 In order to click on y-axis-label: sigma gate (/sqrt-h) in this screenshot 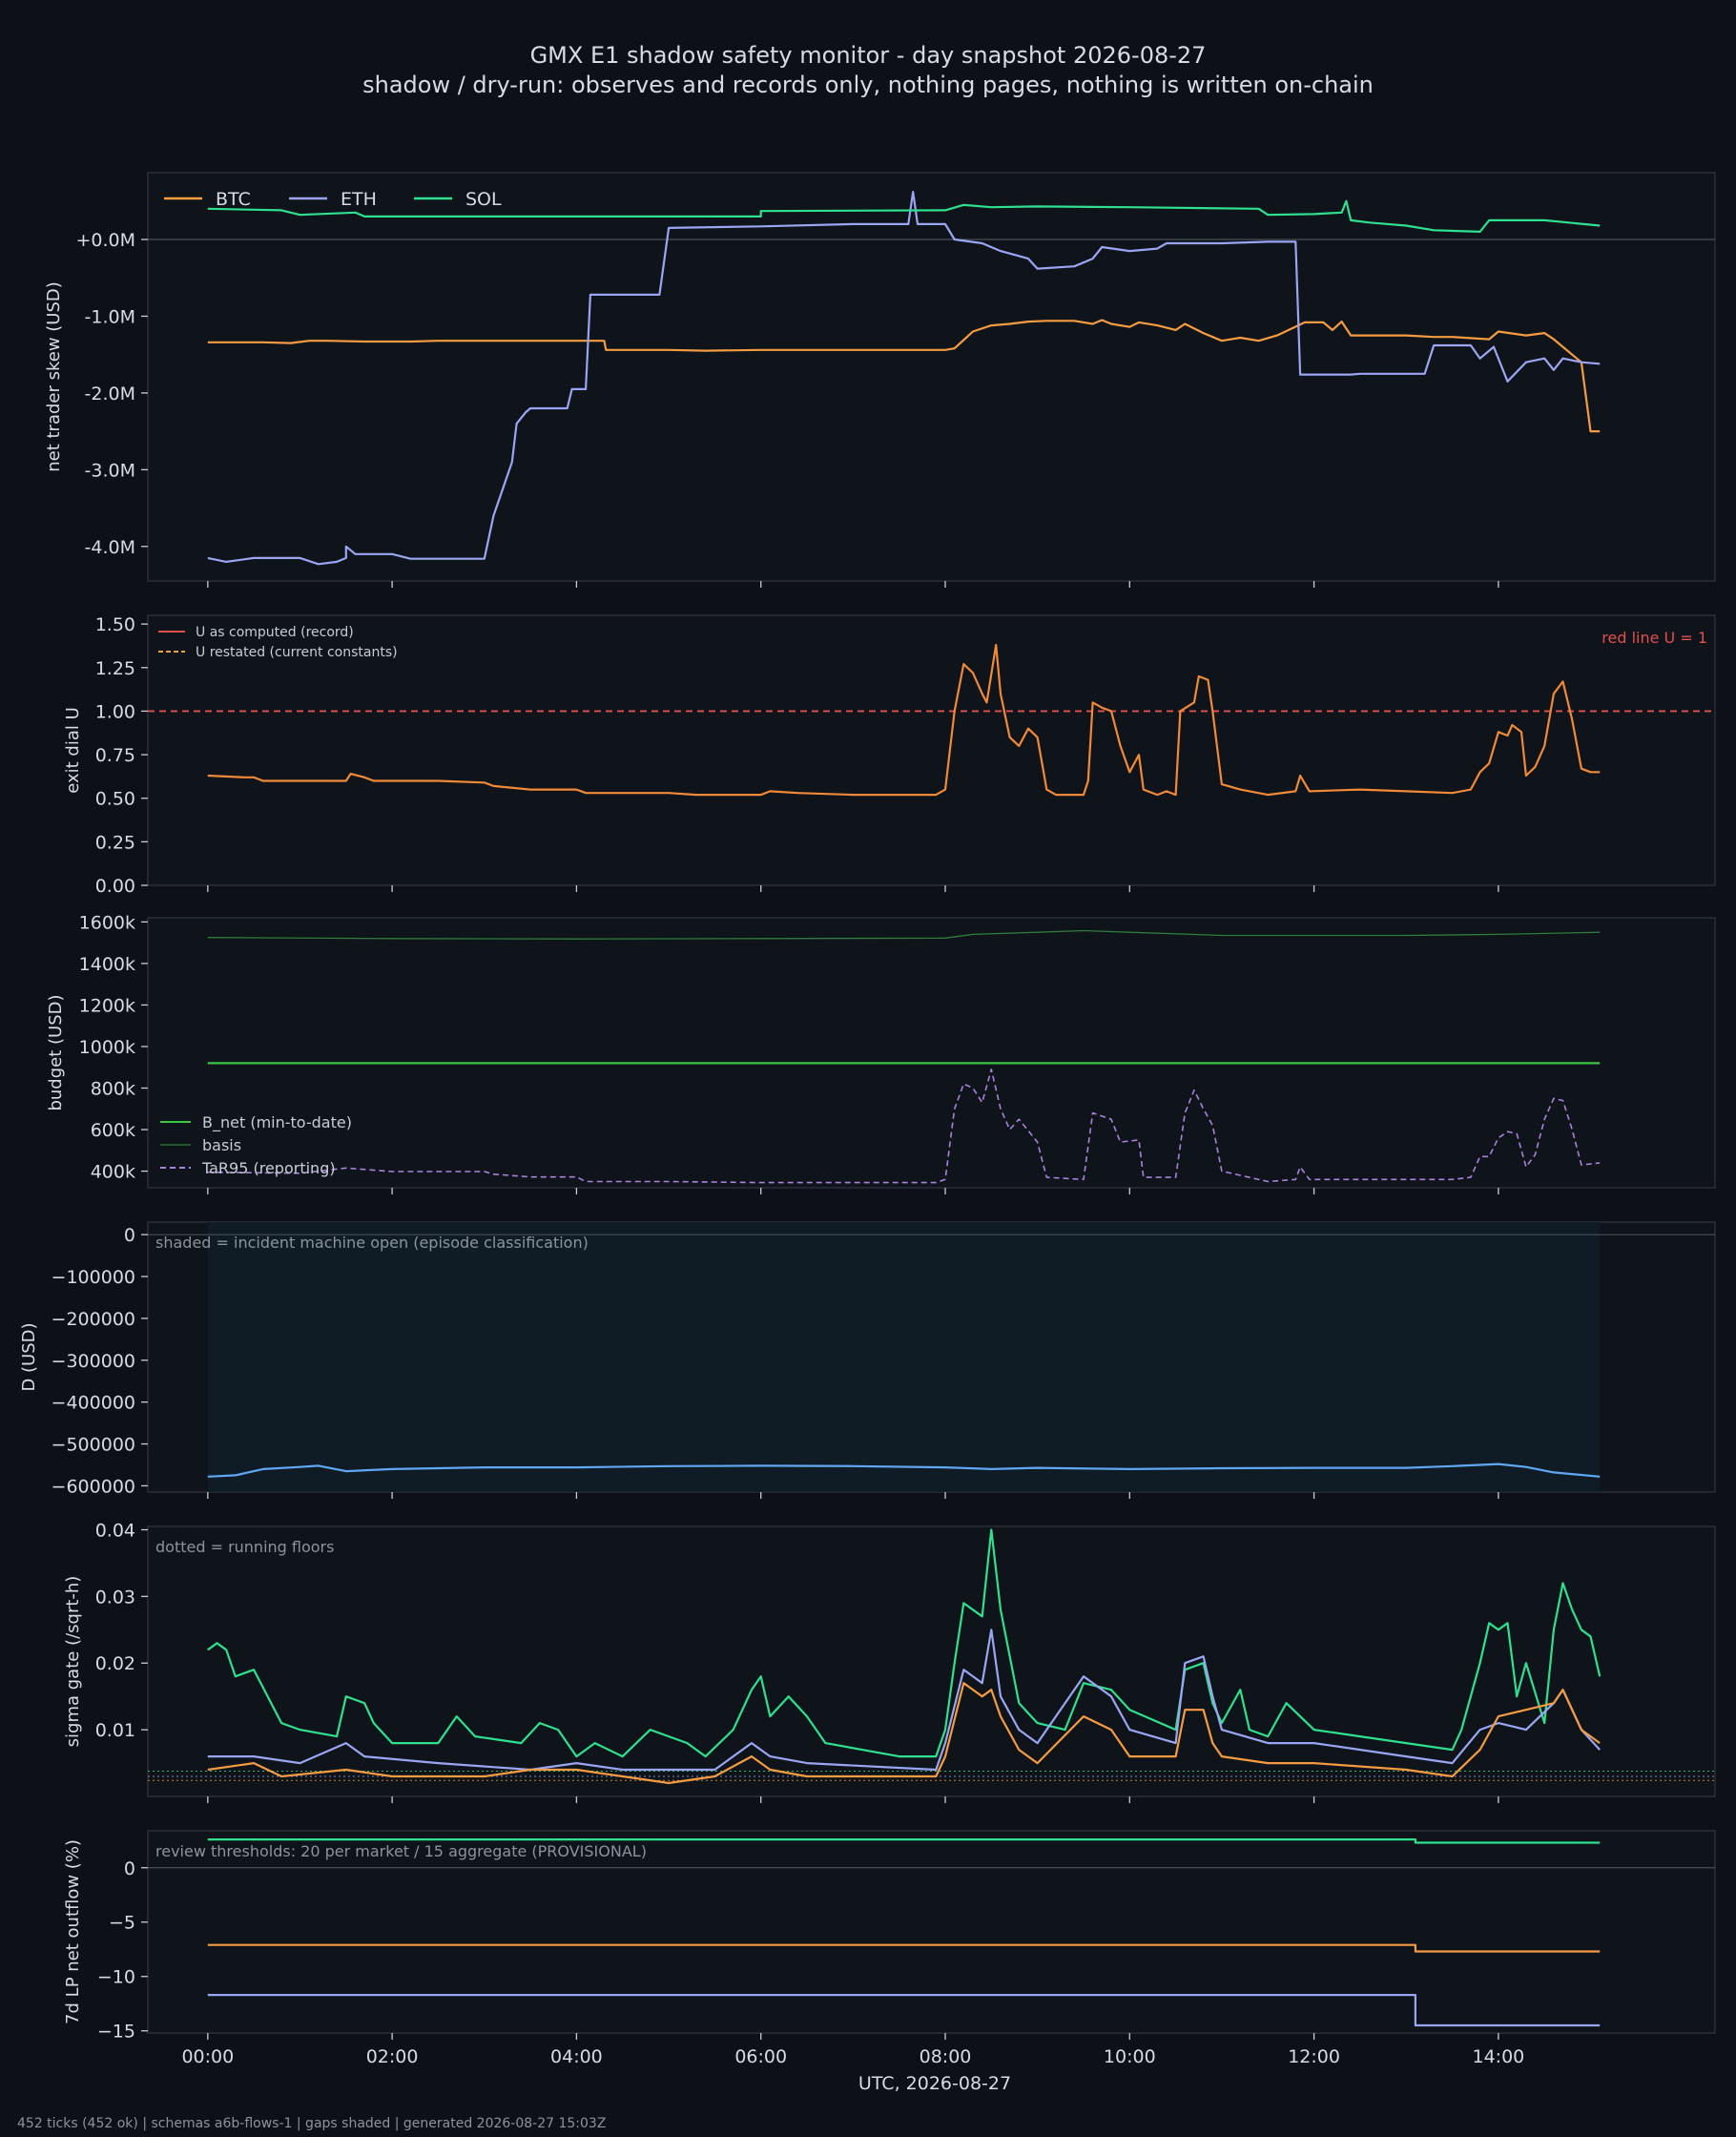, I will do `click(73, 1662)`.